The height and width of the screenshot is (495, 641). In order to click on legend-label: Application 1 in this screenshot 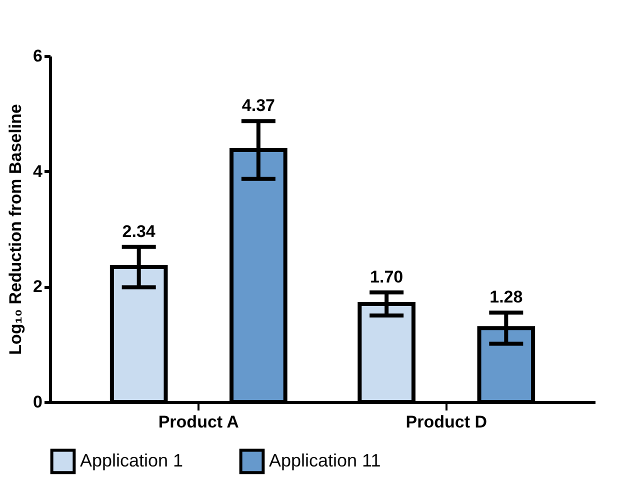, I will do `click(132, 460)`.